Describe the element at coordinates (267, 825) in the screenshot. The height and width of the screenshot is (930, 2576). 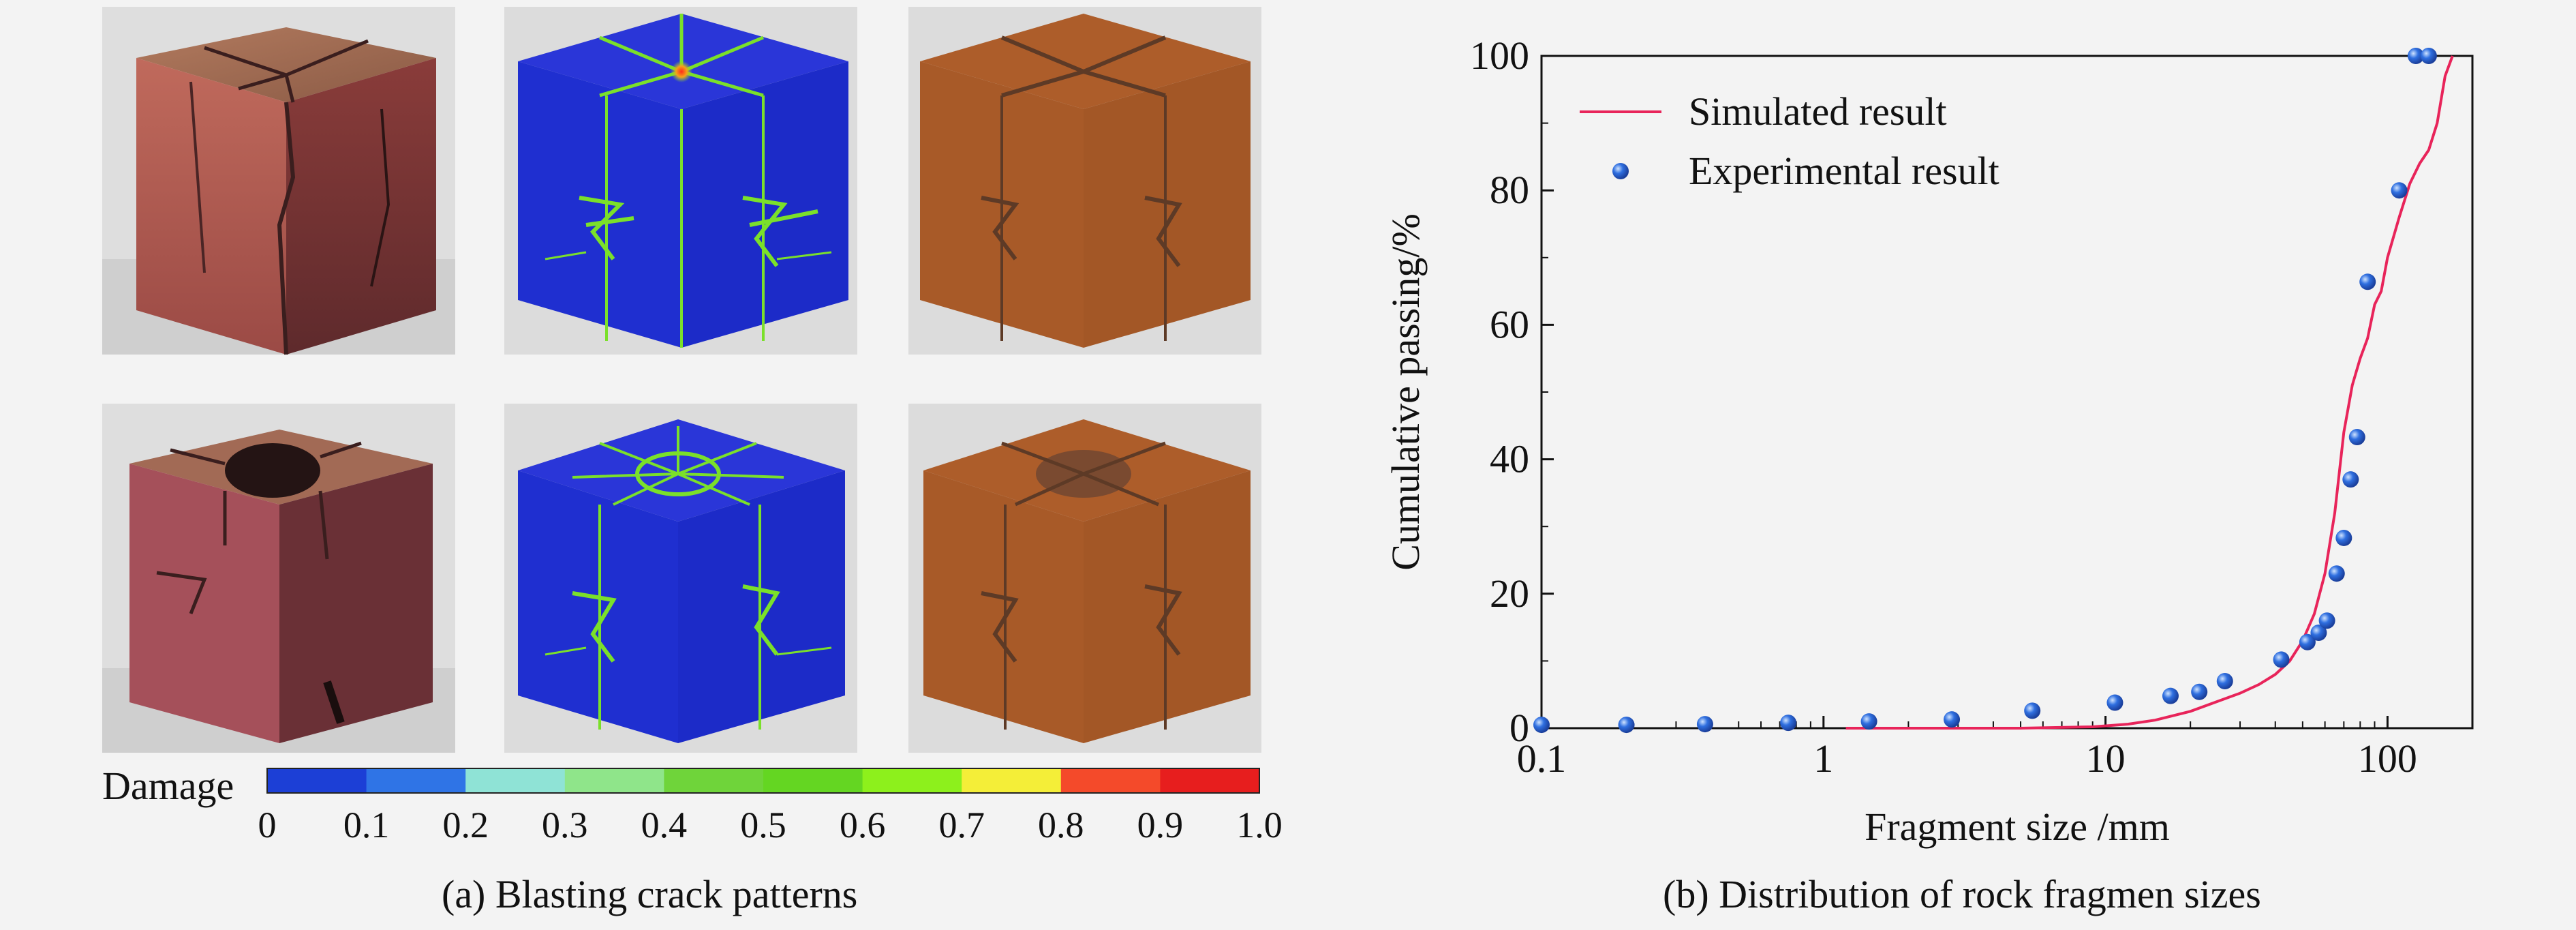
I see `colorbar-tick-label: 0` at that location.